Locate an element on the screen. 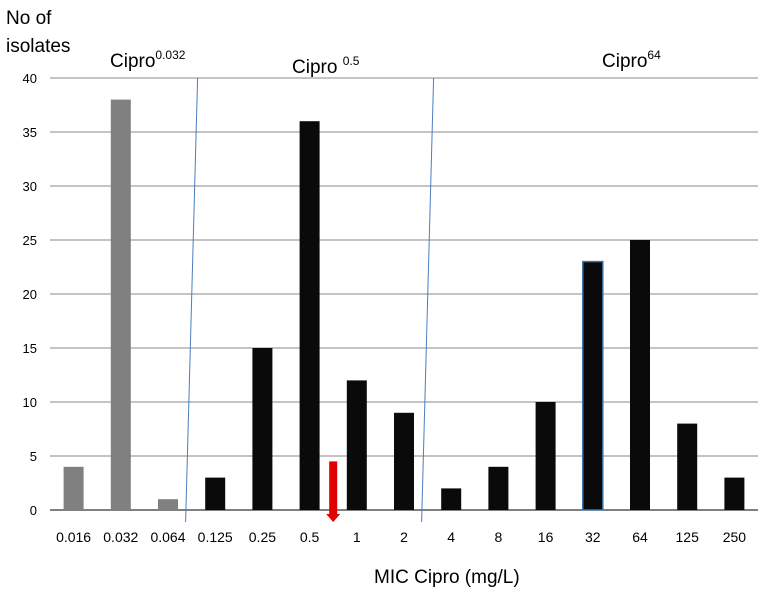 The width and height of the screenshot is (760, 593). x-tick-label: 4 is located at coordinates (451, 537).